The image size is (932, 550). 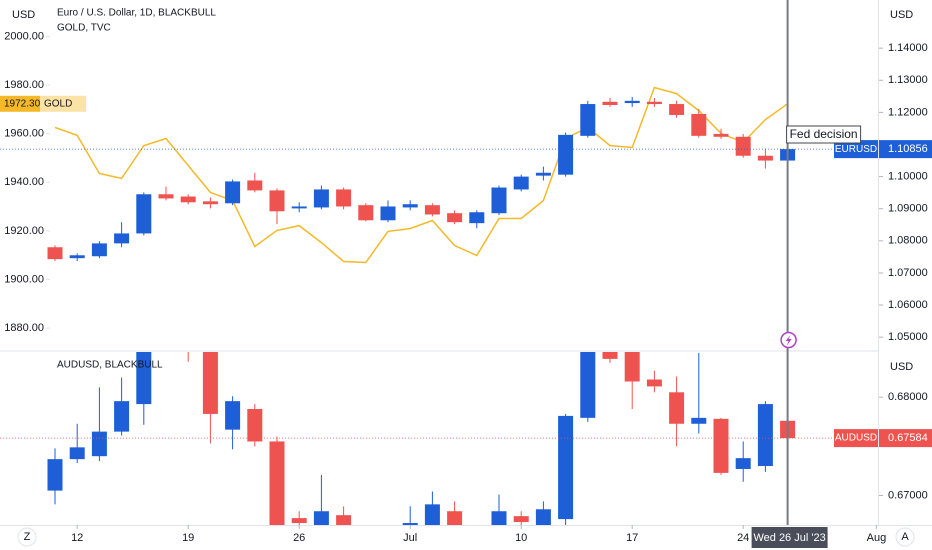 What do you see at coordinates (24, 182) in the screenshot?
I see `y-tick-label: 1940.00` at bounding box center [24, 182].